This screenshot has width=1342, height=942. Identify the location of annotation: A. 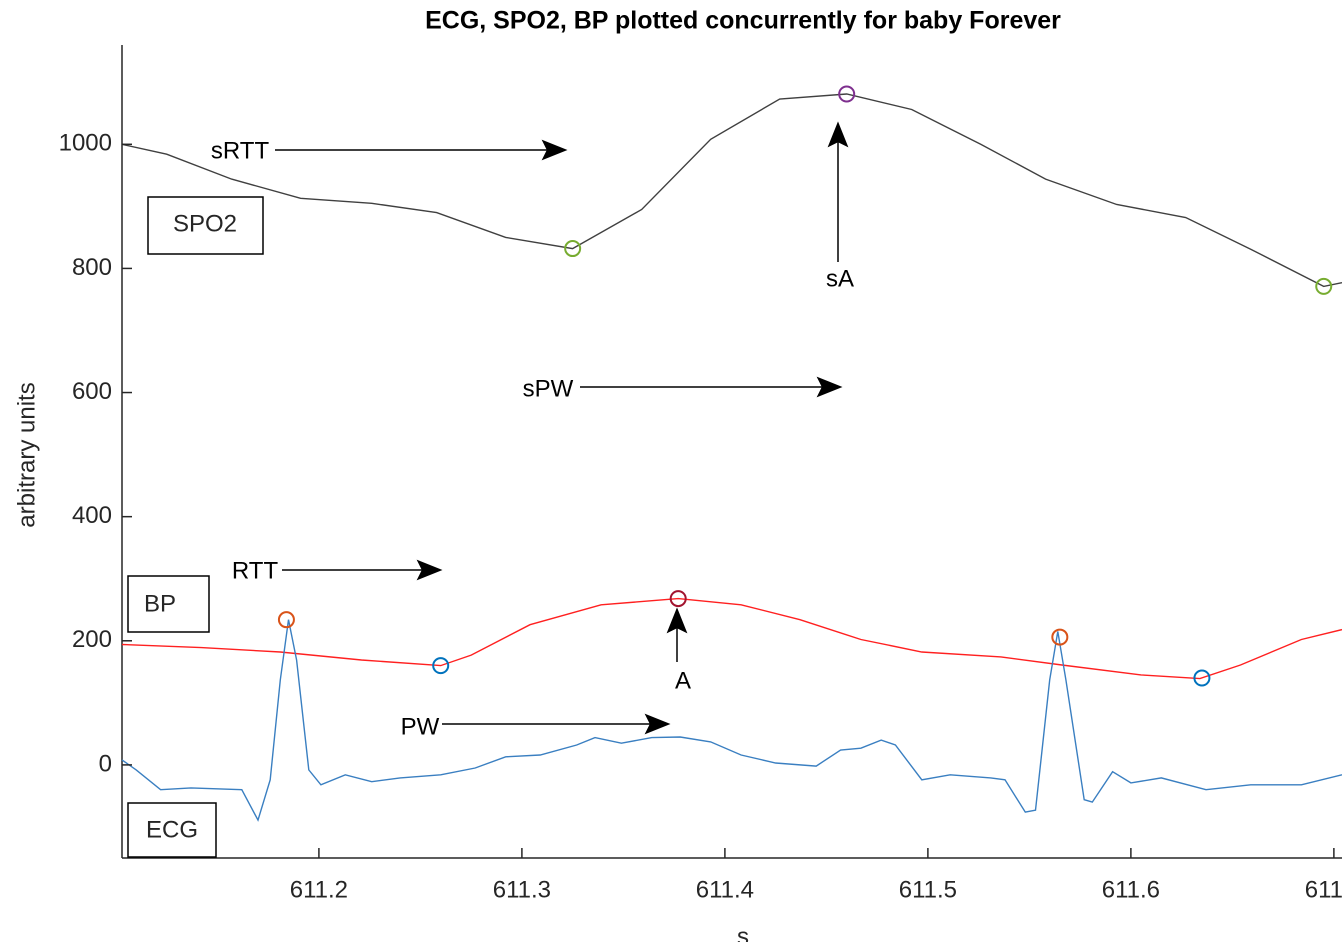
(683, 680).